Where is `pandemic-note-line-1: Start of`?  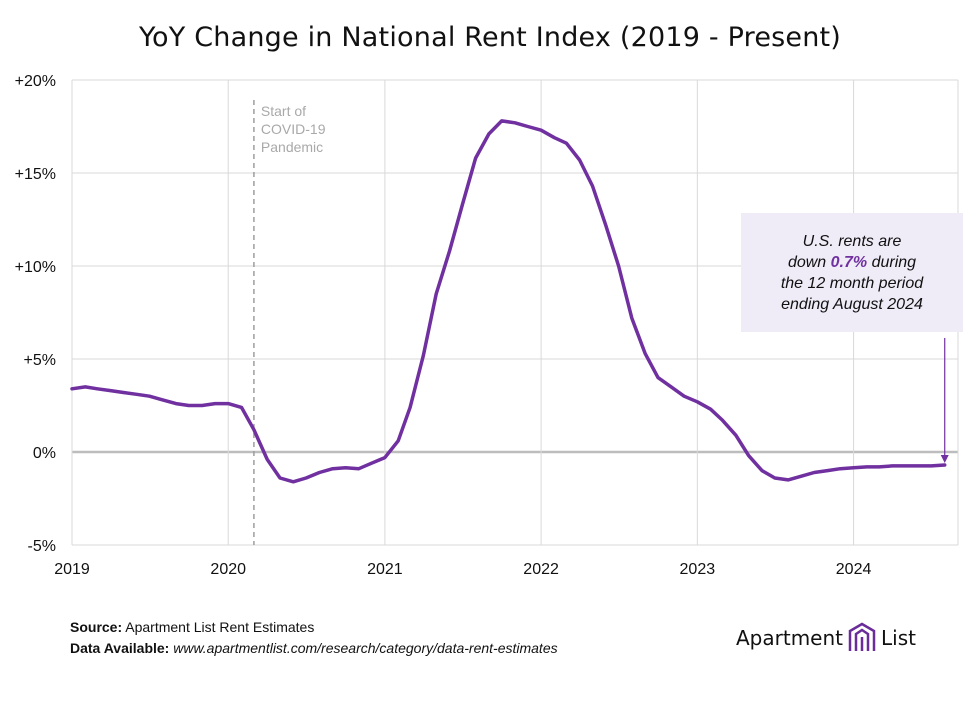 pandemic-note-line-1: Start of is located at coordinates (283, 111).